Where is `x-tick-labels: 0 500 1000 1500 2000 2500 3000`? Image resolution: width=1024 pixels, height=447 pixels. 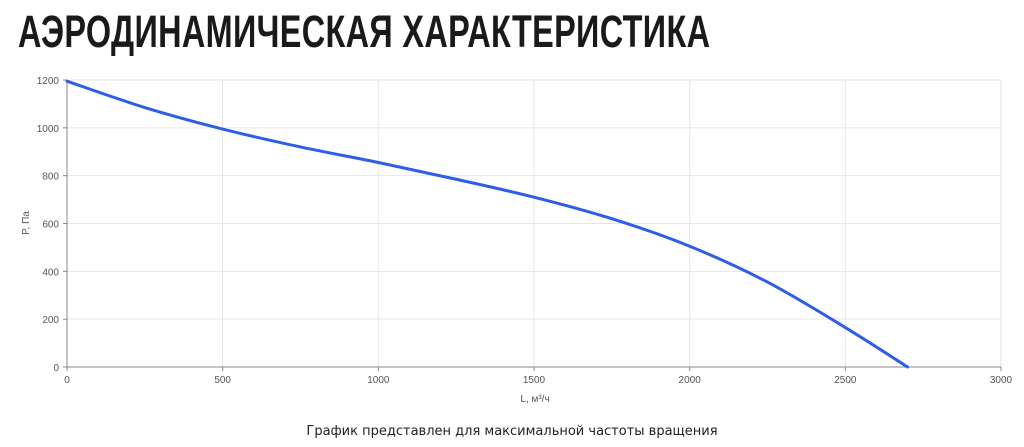 x-tick-labels: 0 500 1000 1500 2000 2500 3000 is located at coordinates (538, 380).